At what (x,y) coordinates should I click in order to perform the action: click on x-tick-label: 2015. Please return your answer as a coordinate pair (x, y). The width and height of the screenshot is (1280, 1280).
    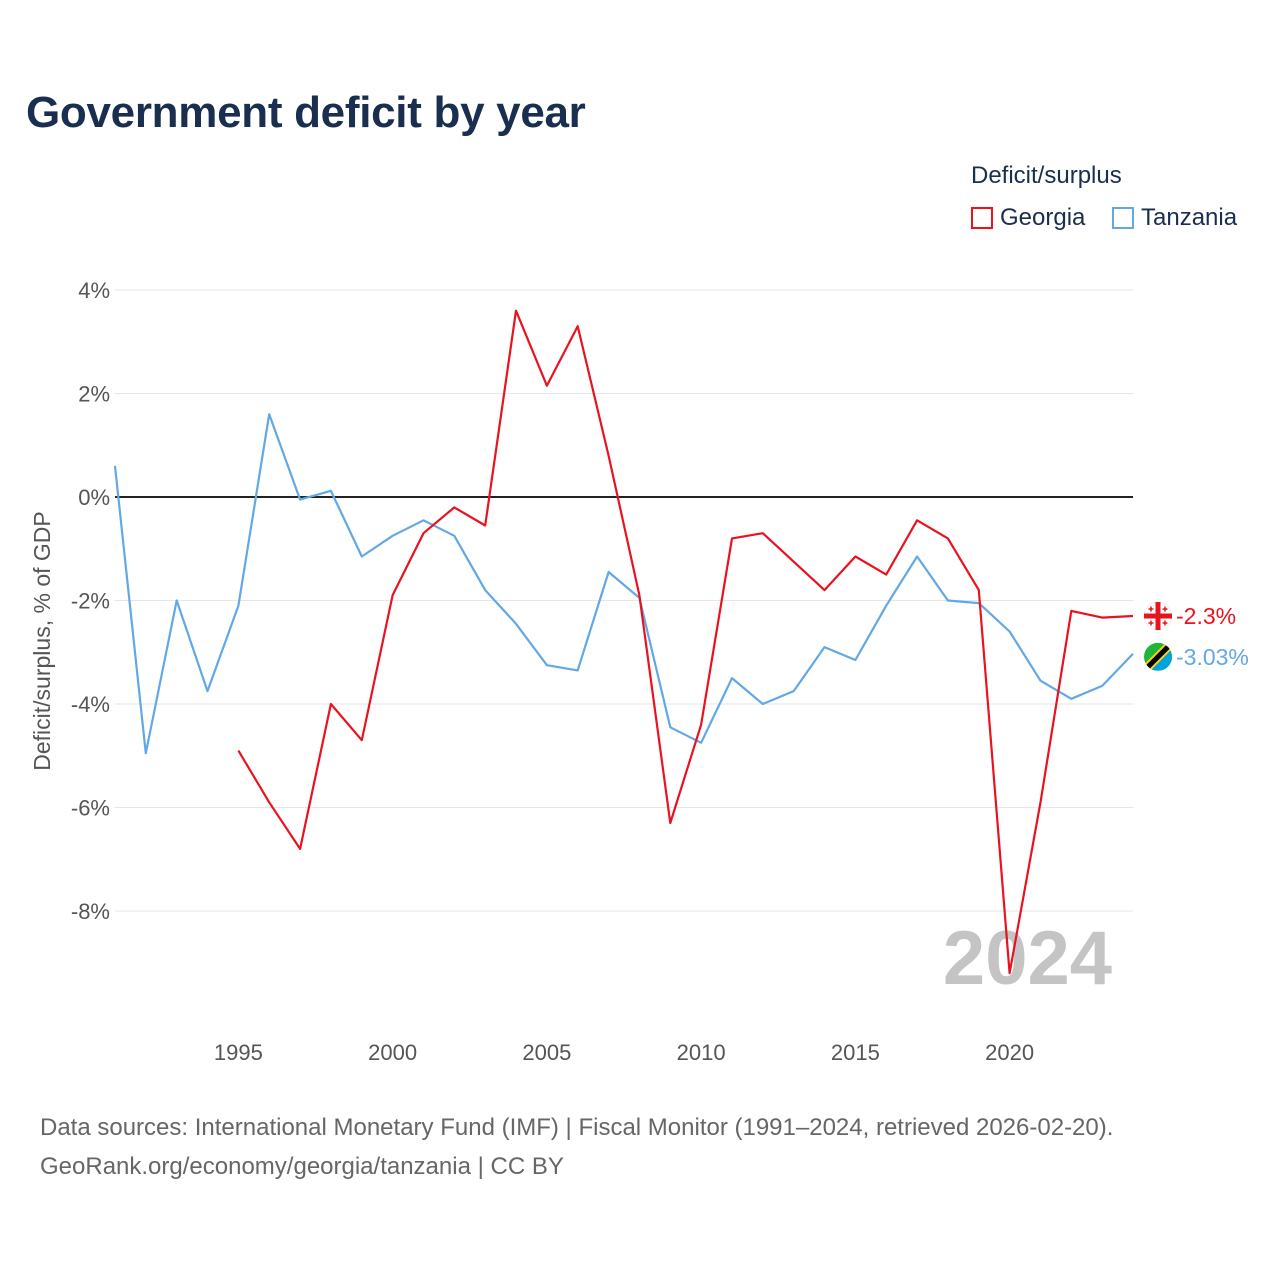
    Looking at the image, I should click on (855, 1052).